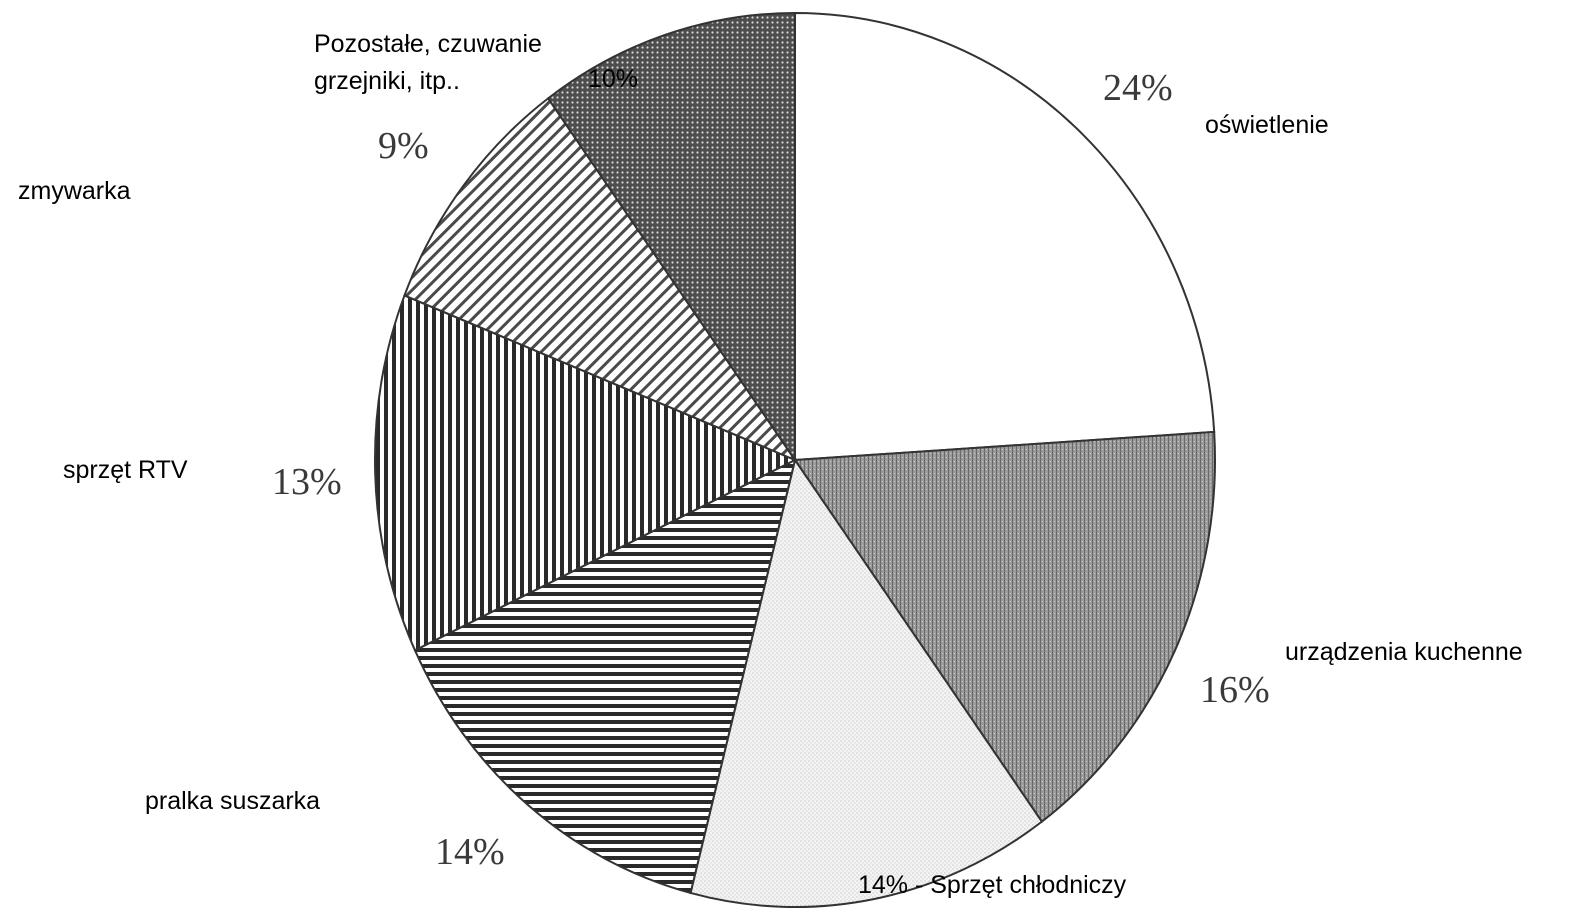 The image size is (1587, 916). I want to click on pct-oswietlenie: 24%, so click(1138, 88).